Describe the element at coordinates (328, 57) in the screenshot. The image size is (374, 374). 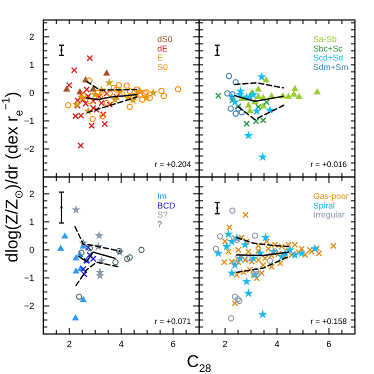
I see `text: Scd+Sd` at that location.